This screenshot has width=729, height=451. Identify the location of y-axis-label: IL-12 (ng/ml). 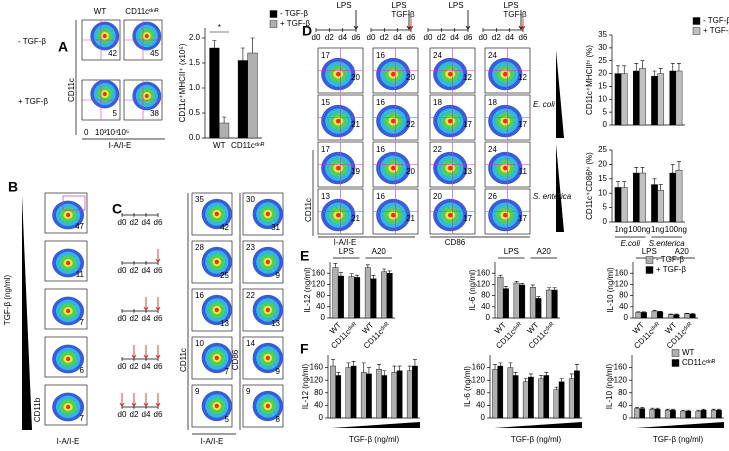
(305, 386).